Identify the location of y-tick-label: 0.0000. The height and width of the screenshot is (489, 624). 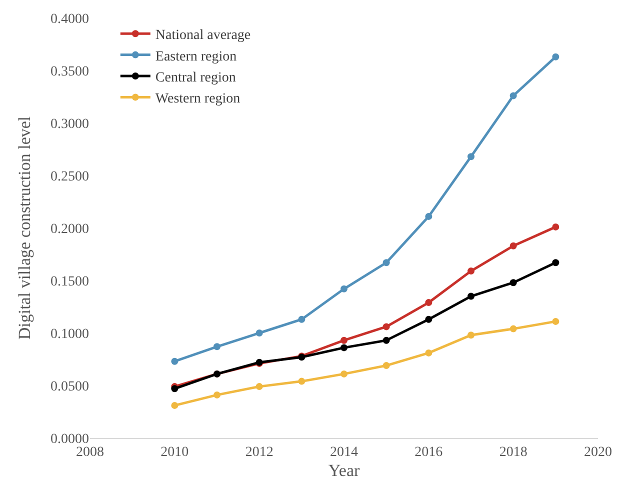
(69, 439).